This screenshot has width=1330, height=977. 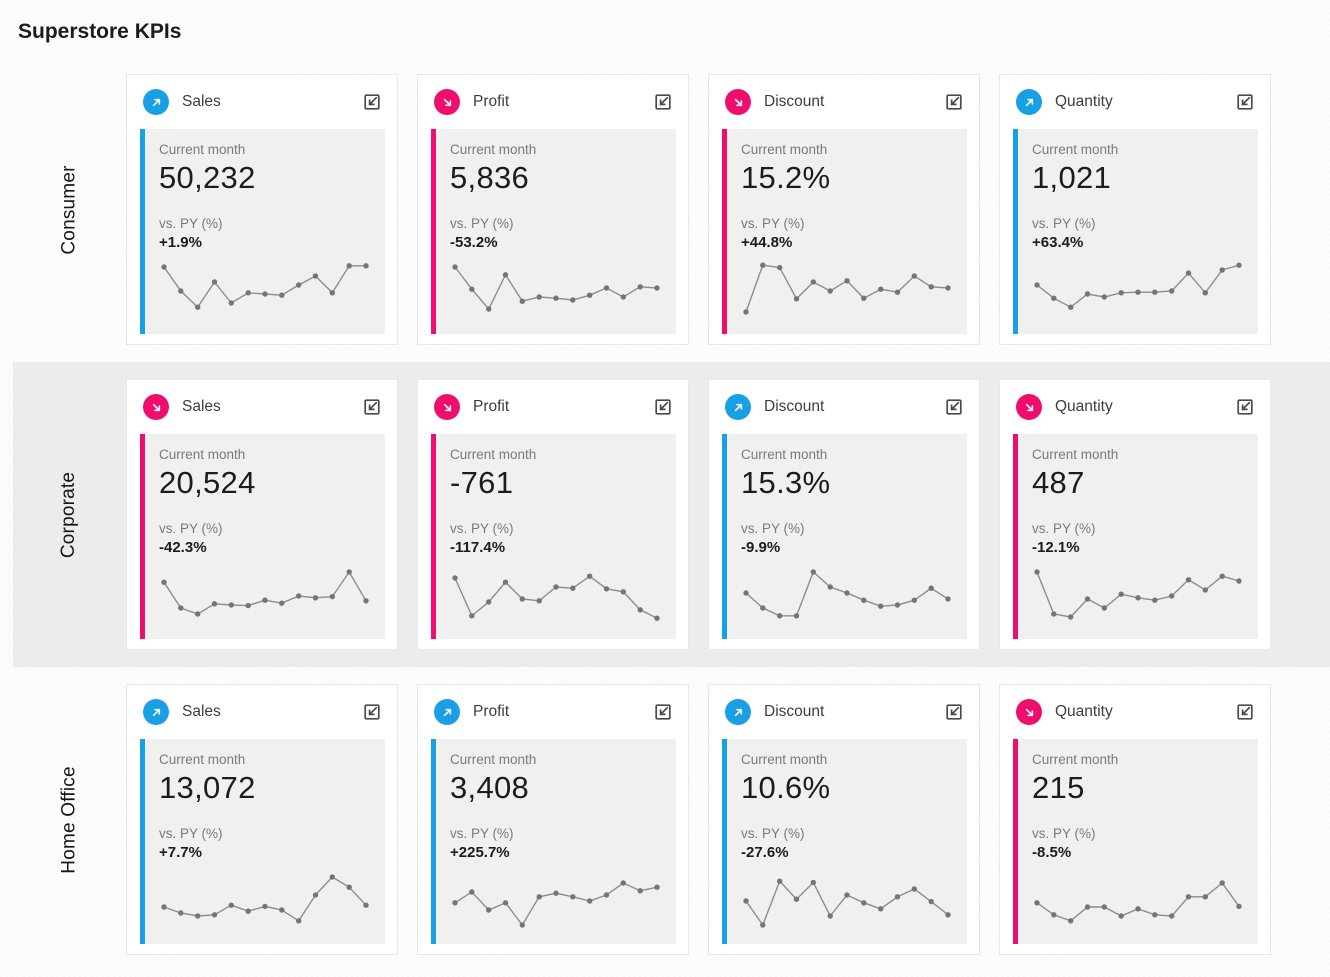 What do you see at coordinates (786, 787) in the screenshot?
I see `current-month-value: 10.6%` at bounding box center [786, 787].